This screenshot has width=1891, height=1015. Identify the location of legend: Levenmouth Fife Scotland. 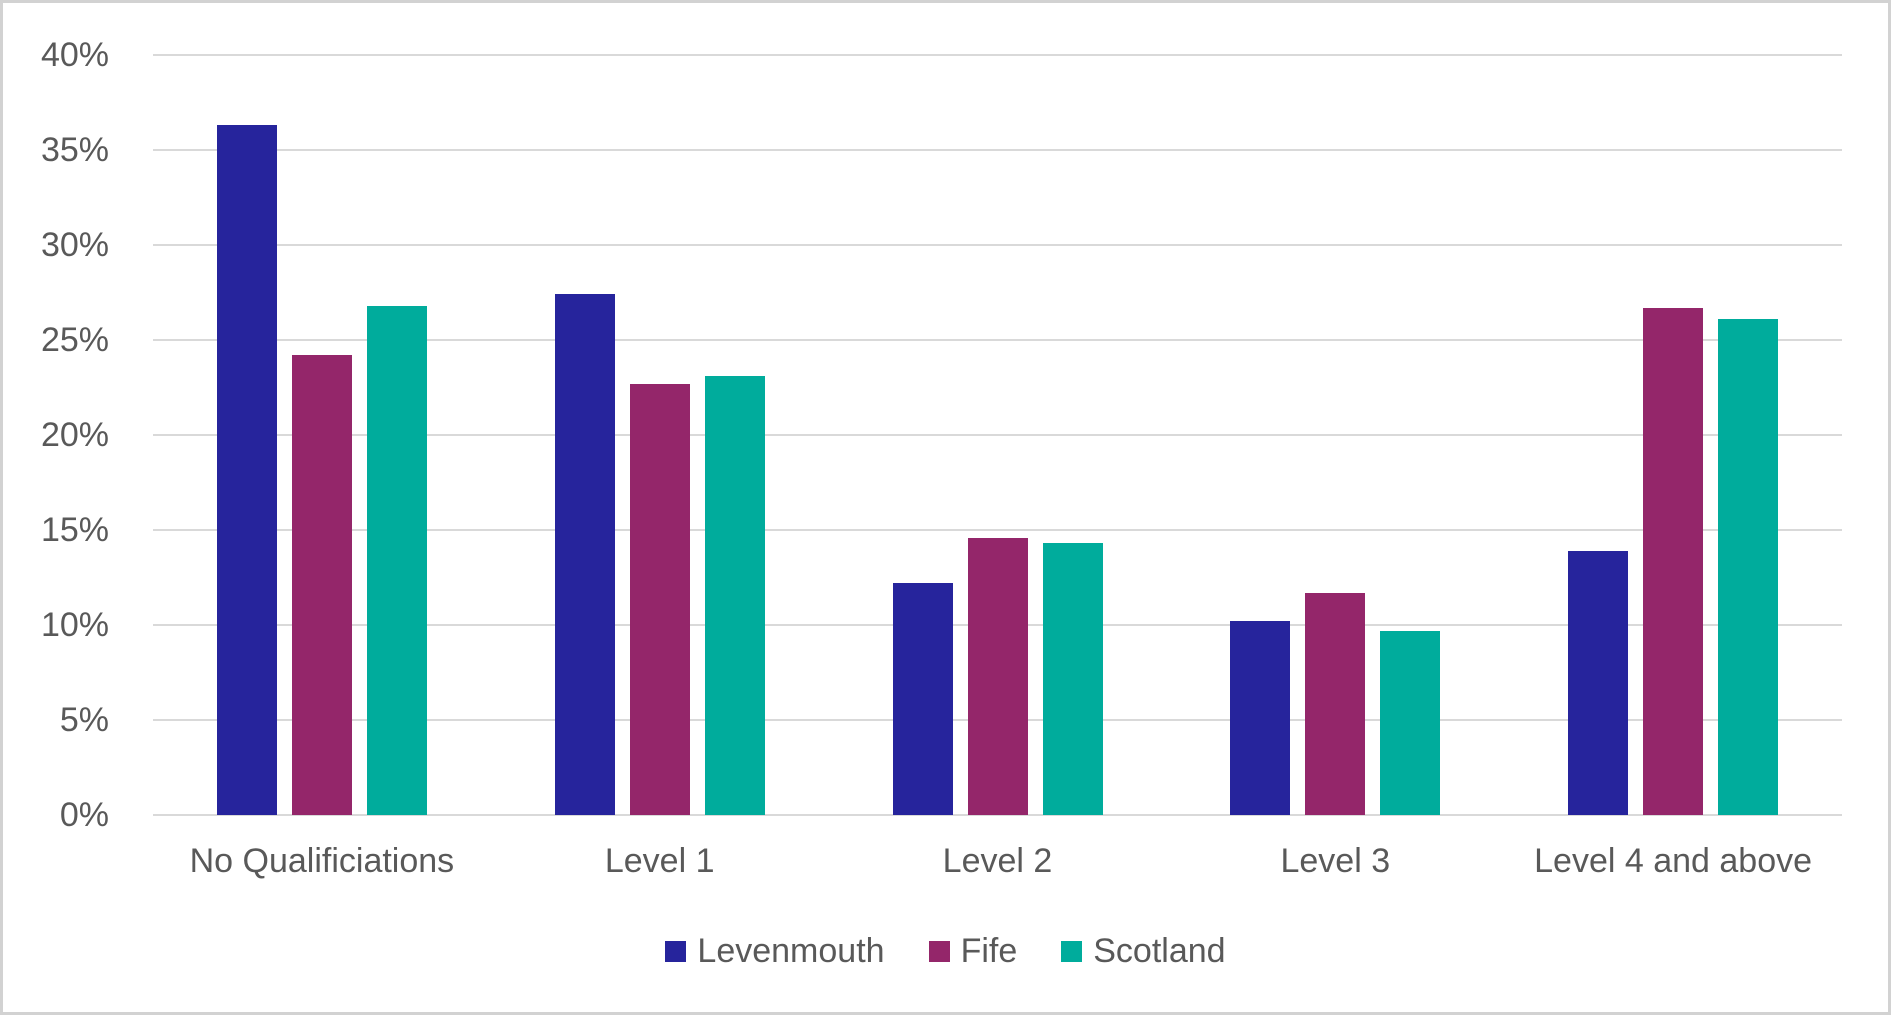
(945, 951).